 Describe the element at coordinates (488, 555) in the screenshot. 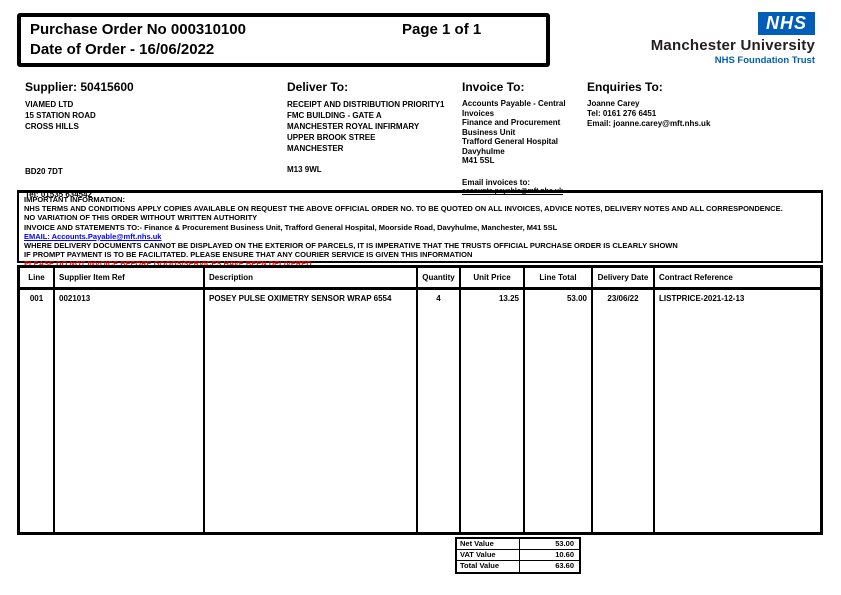

I see `vat-value-label: VAT Value` at that location.